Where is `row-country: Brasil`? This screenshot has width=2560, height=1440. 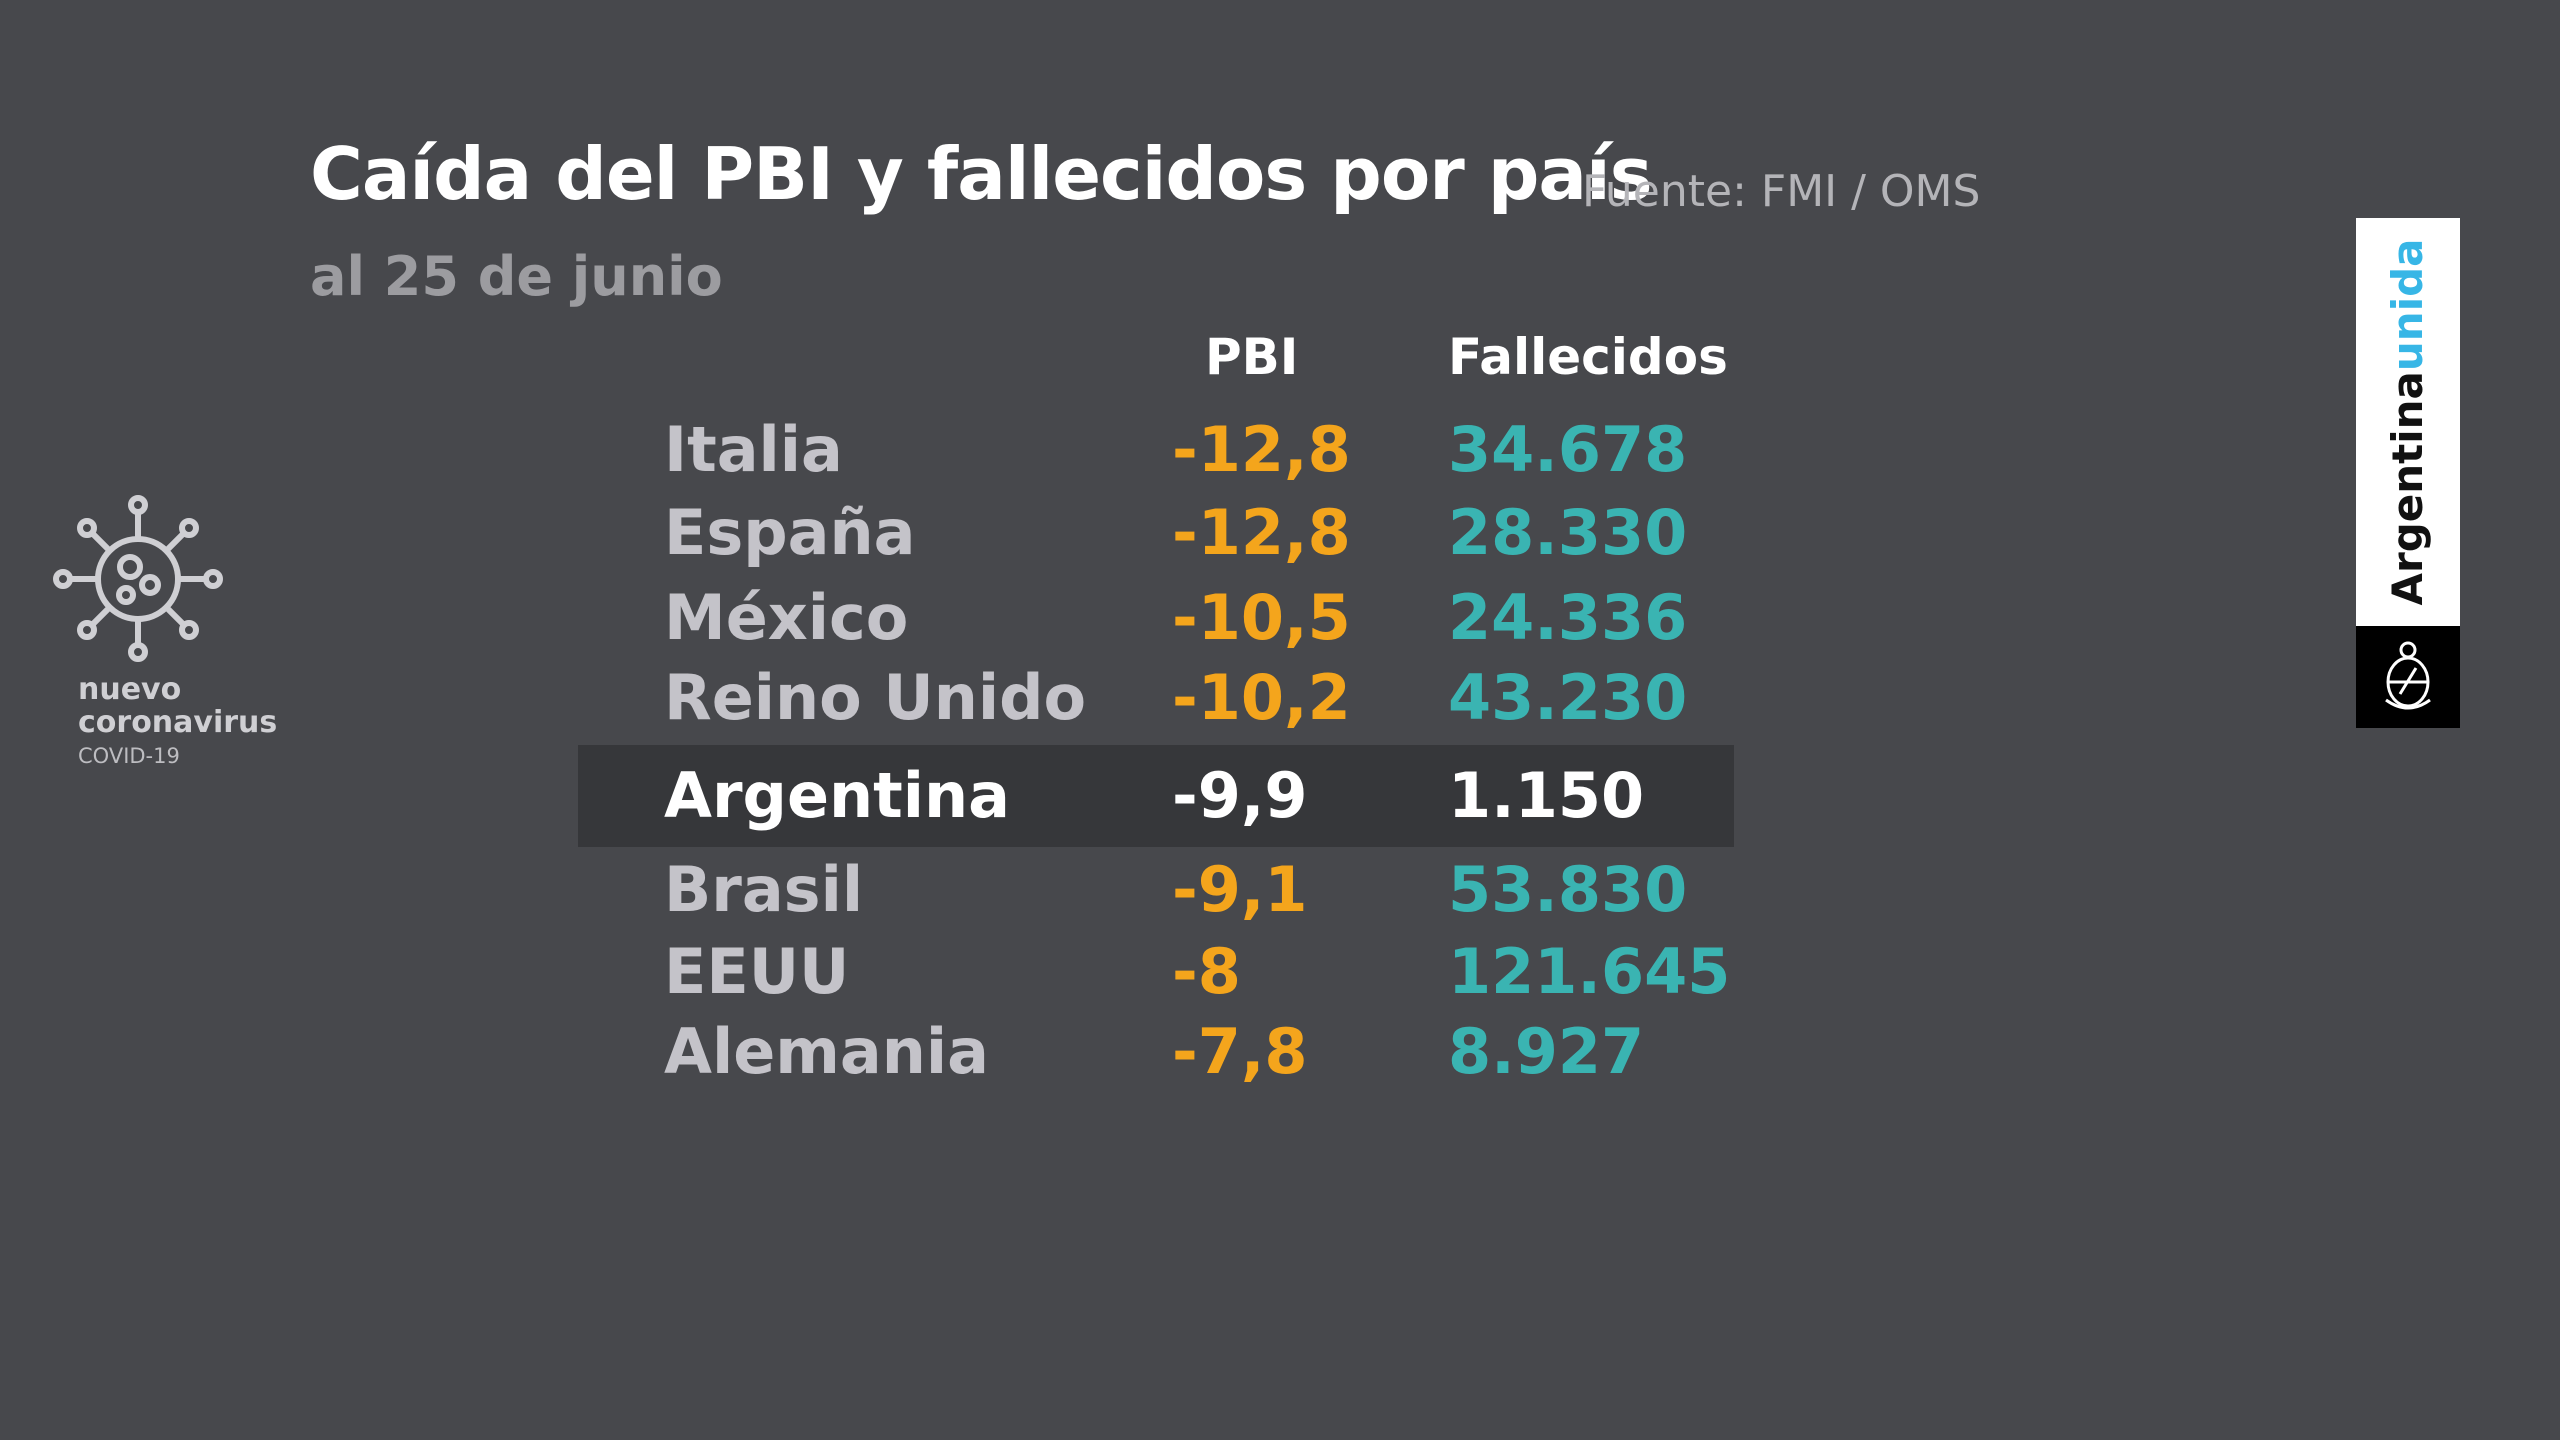 row-country: Brasil is located at coordinates (764, 889).